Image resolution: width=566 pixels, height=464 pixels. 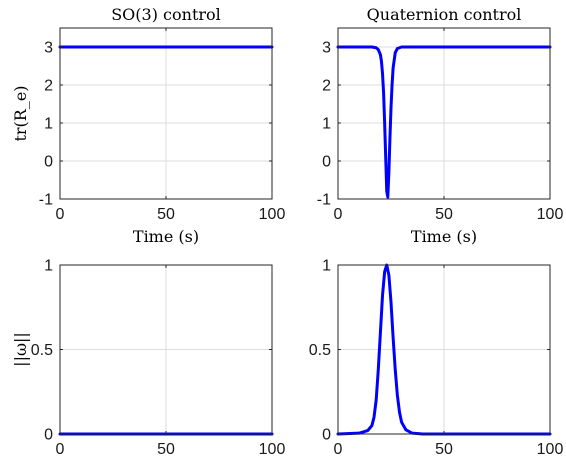 What do you see at coordinates (444, 14) in the screenshot?
I see `subplot-title: Quaternion control` at bounding box center [444, 14].